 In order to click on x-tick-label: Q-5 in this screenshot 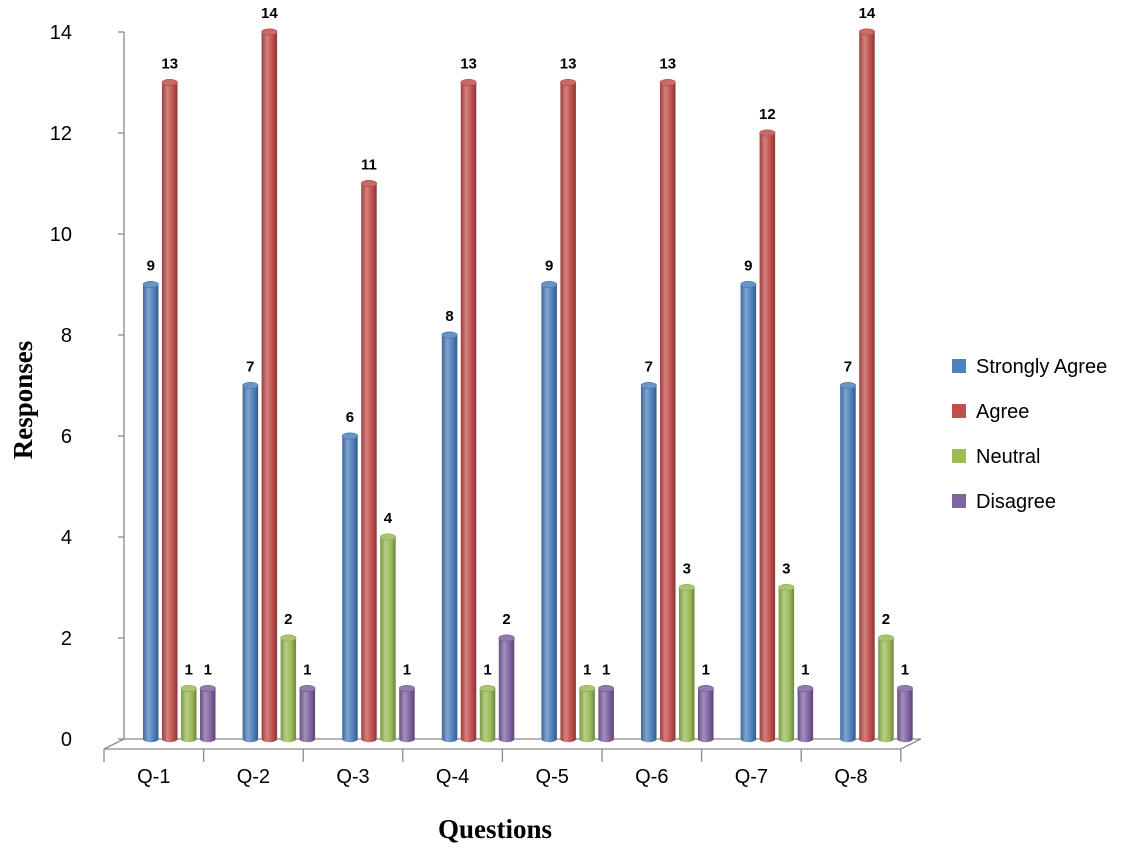, I will do `click(552, 777)`.